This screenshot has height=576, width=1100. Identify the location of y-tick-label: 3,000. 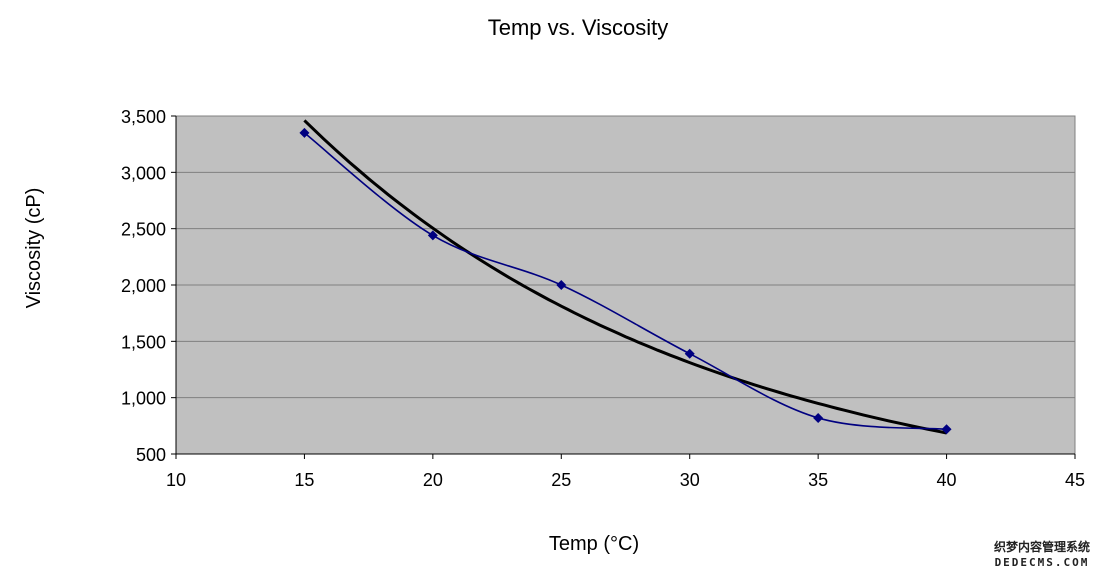
(143, 173).